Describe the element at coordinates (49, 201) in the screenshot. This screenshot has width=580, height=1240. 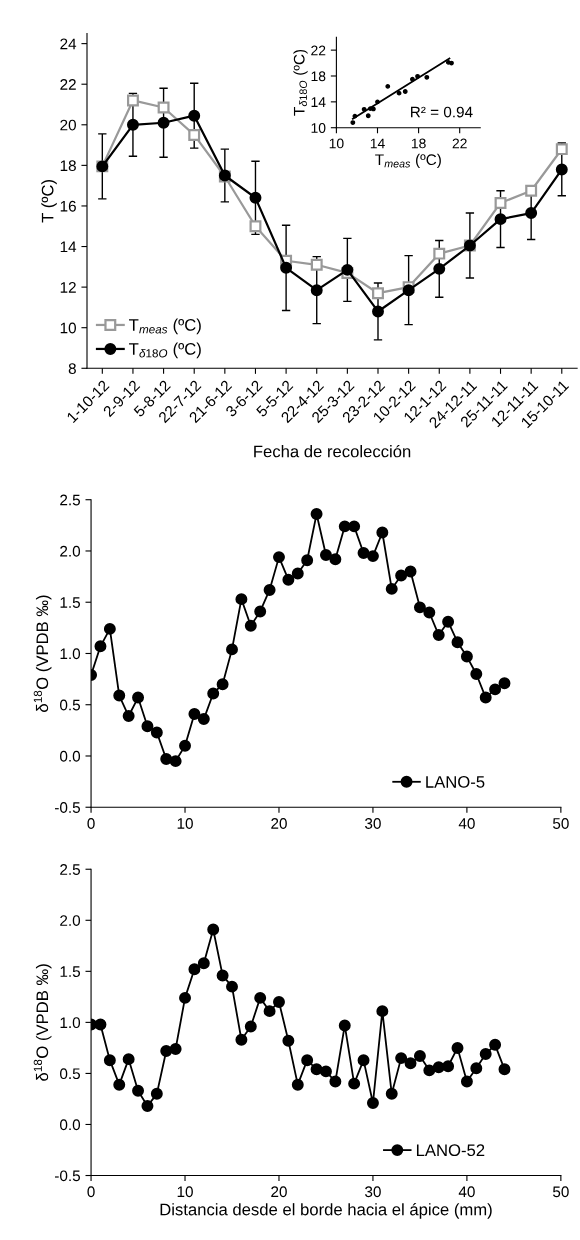
I see `y-axis-title: T (ºC)` at that location.